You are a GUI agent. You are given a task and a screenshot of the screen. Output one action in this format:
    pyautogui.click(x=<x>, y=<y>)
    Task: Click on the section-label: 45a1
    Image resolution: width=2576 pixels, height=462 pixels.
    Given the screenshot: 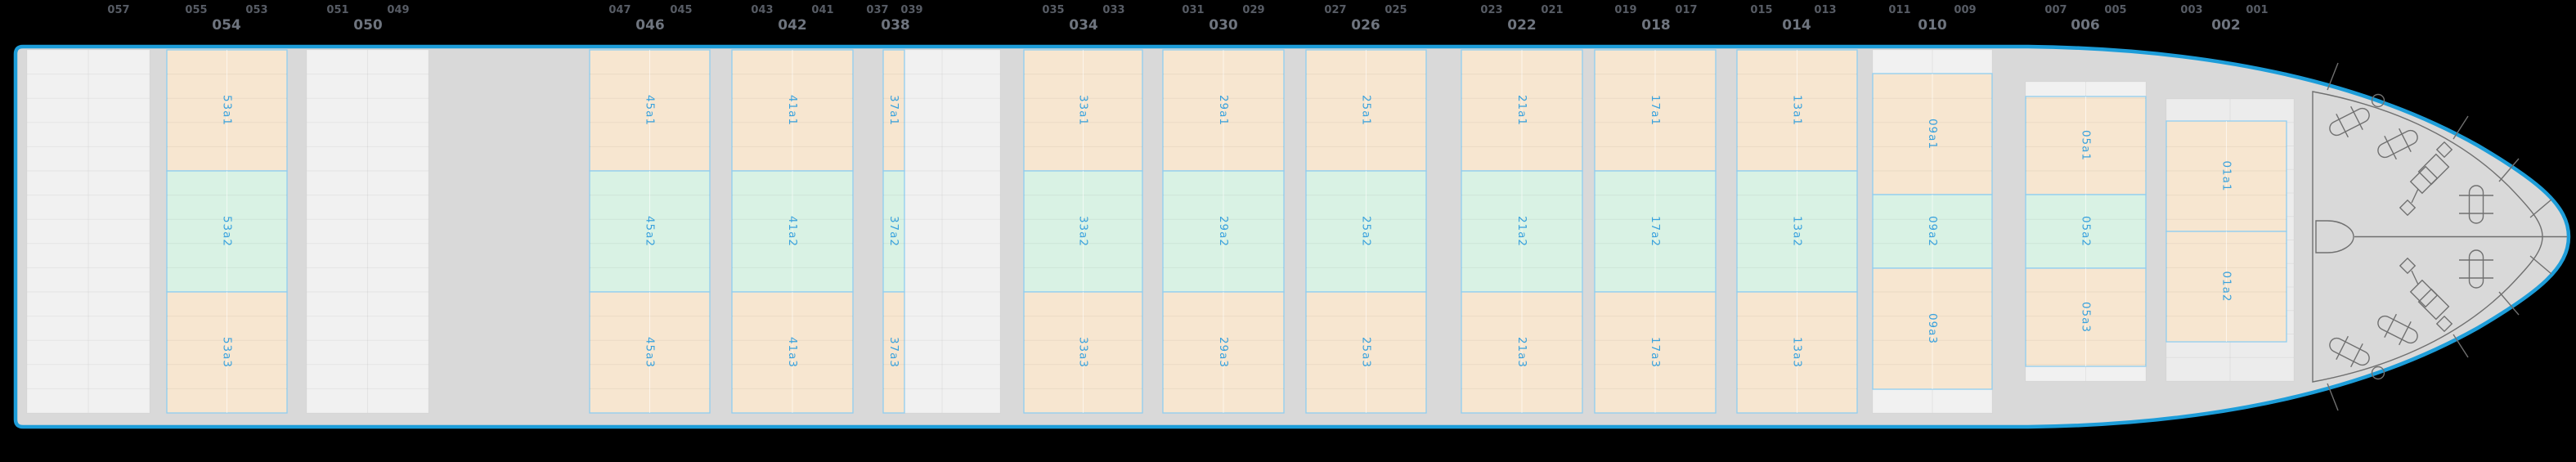 What is the action you would take?
    pyautogui.click(x=650, y=110)
    